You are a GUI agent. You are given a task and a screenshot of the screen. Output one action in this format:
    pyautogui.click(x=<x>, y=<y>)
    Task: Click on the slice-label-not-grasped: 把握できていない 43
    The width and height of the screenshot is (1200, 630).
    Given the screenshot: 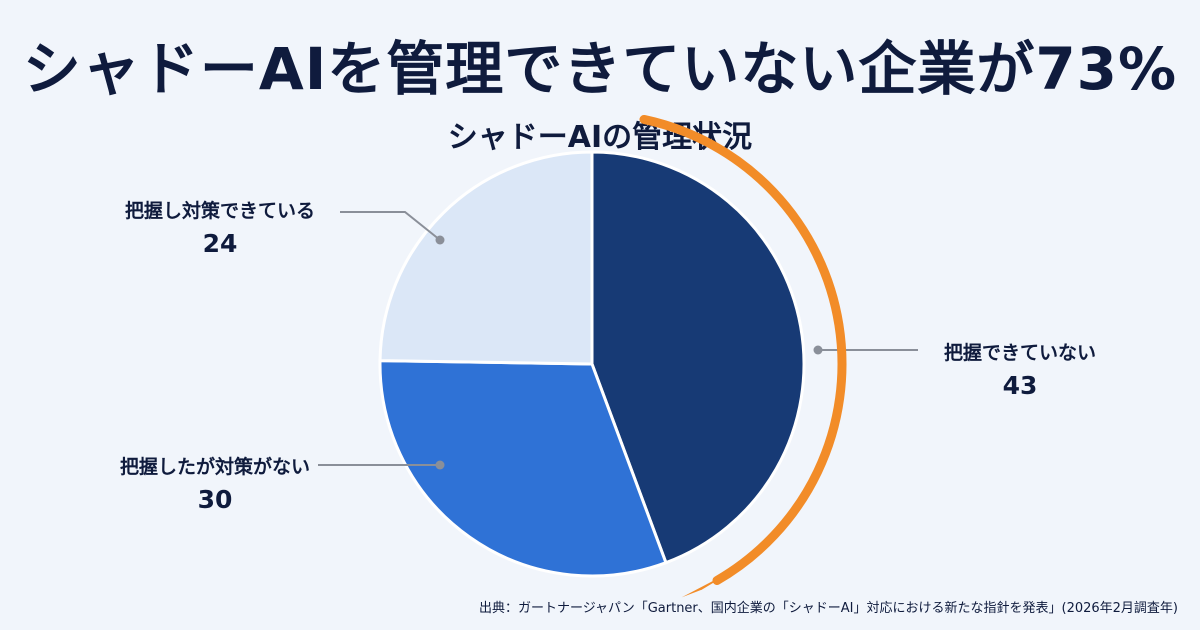 What is the action you would take?
    pyautogui.click(x=1020, y=369)
    